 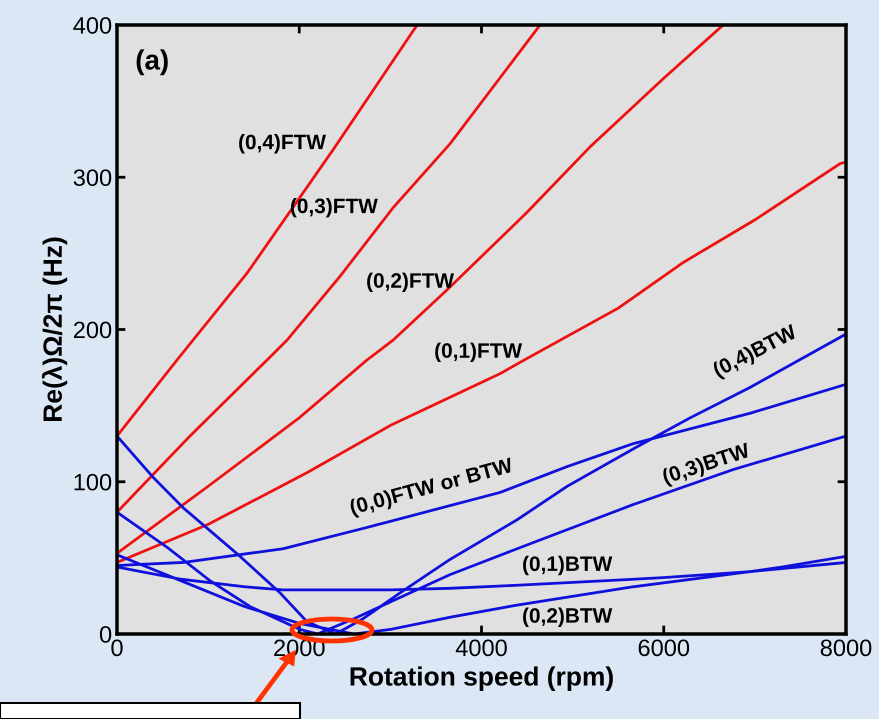 What do you see at coordinates (481, 647) in the screenshot?
I see `x-tick-label: 4000` at bounding box center [481, 647].